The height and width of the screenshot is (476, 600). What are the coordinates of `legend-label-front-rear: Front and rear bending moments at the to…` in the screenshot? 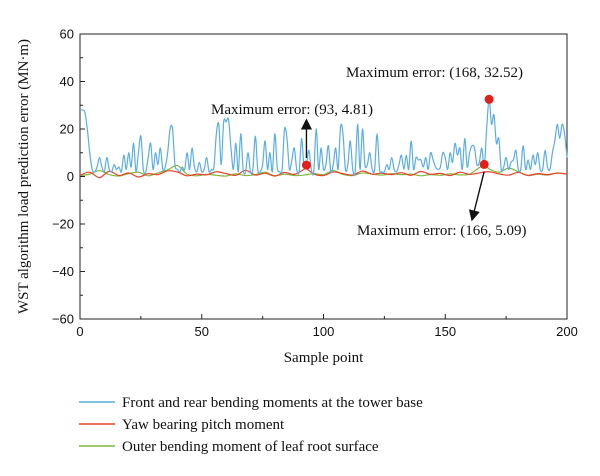 It's located at (272, 403).